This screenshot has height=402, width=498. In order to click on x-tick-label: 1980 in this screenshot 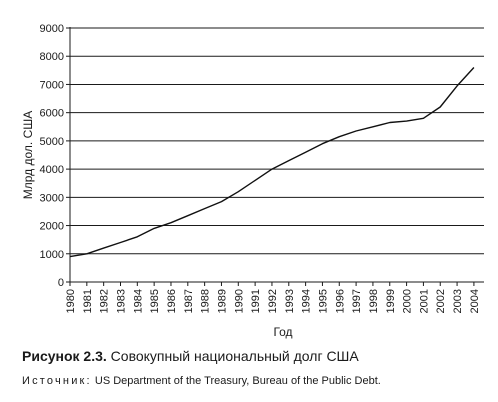, I will do `click(71, 301)`.